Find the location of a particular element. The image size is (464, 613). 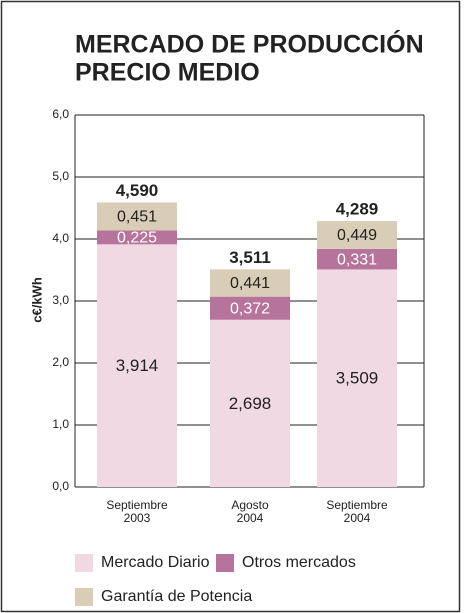

chart-title: MERCADO DE PRODUCCIÓN is located at coordinates (249, 44).